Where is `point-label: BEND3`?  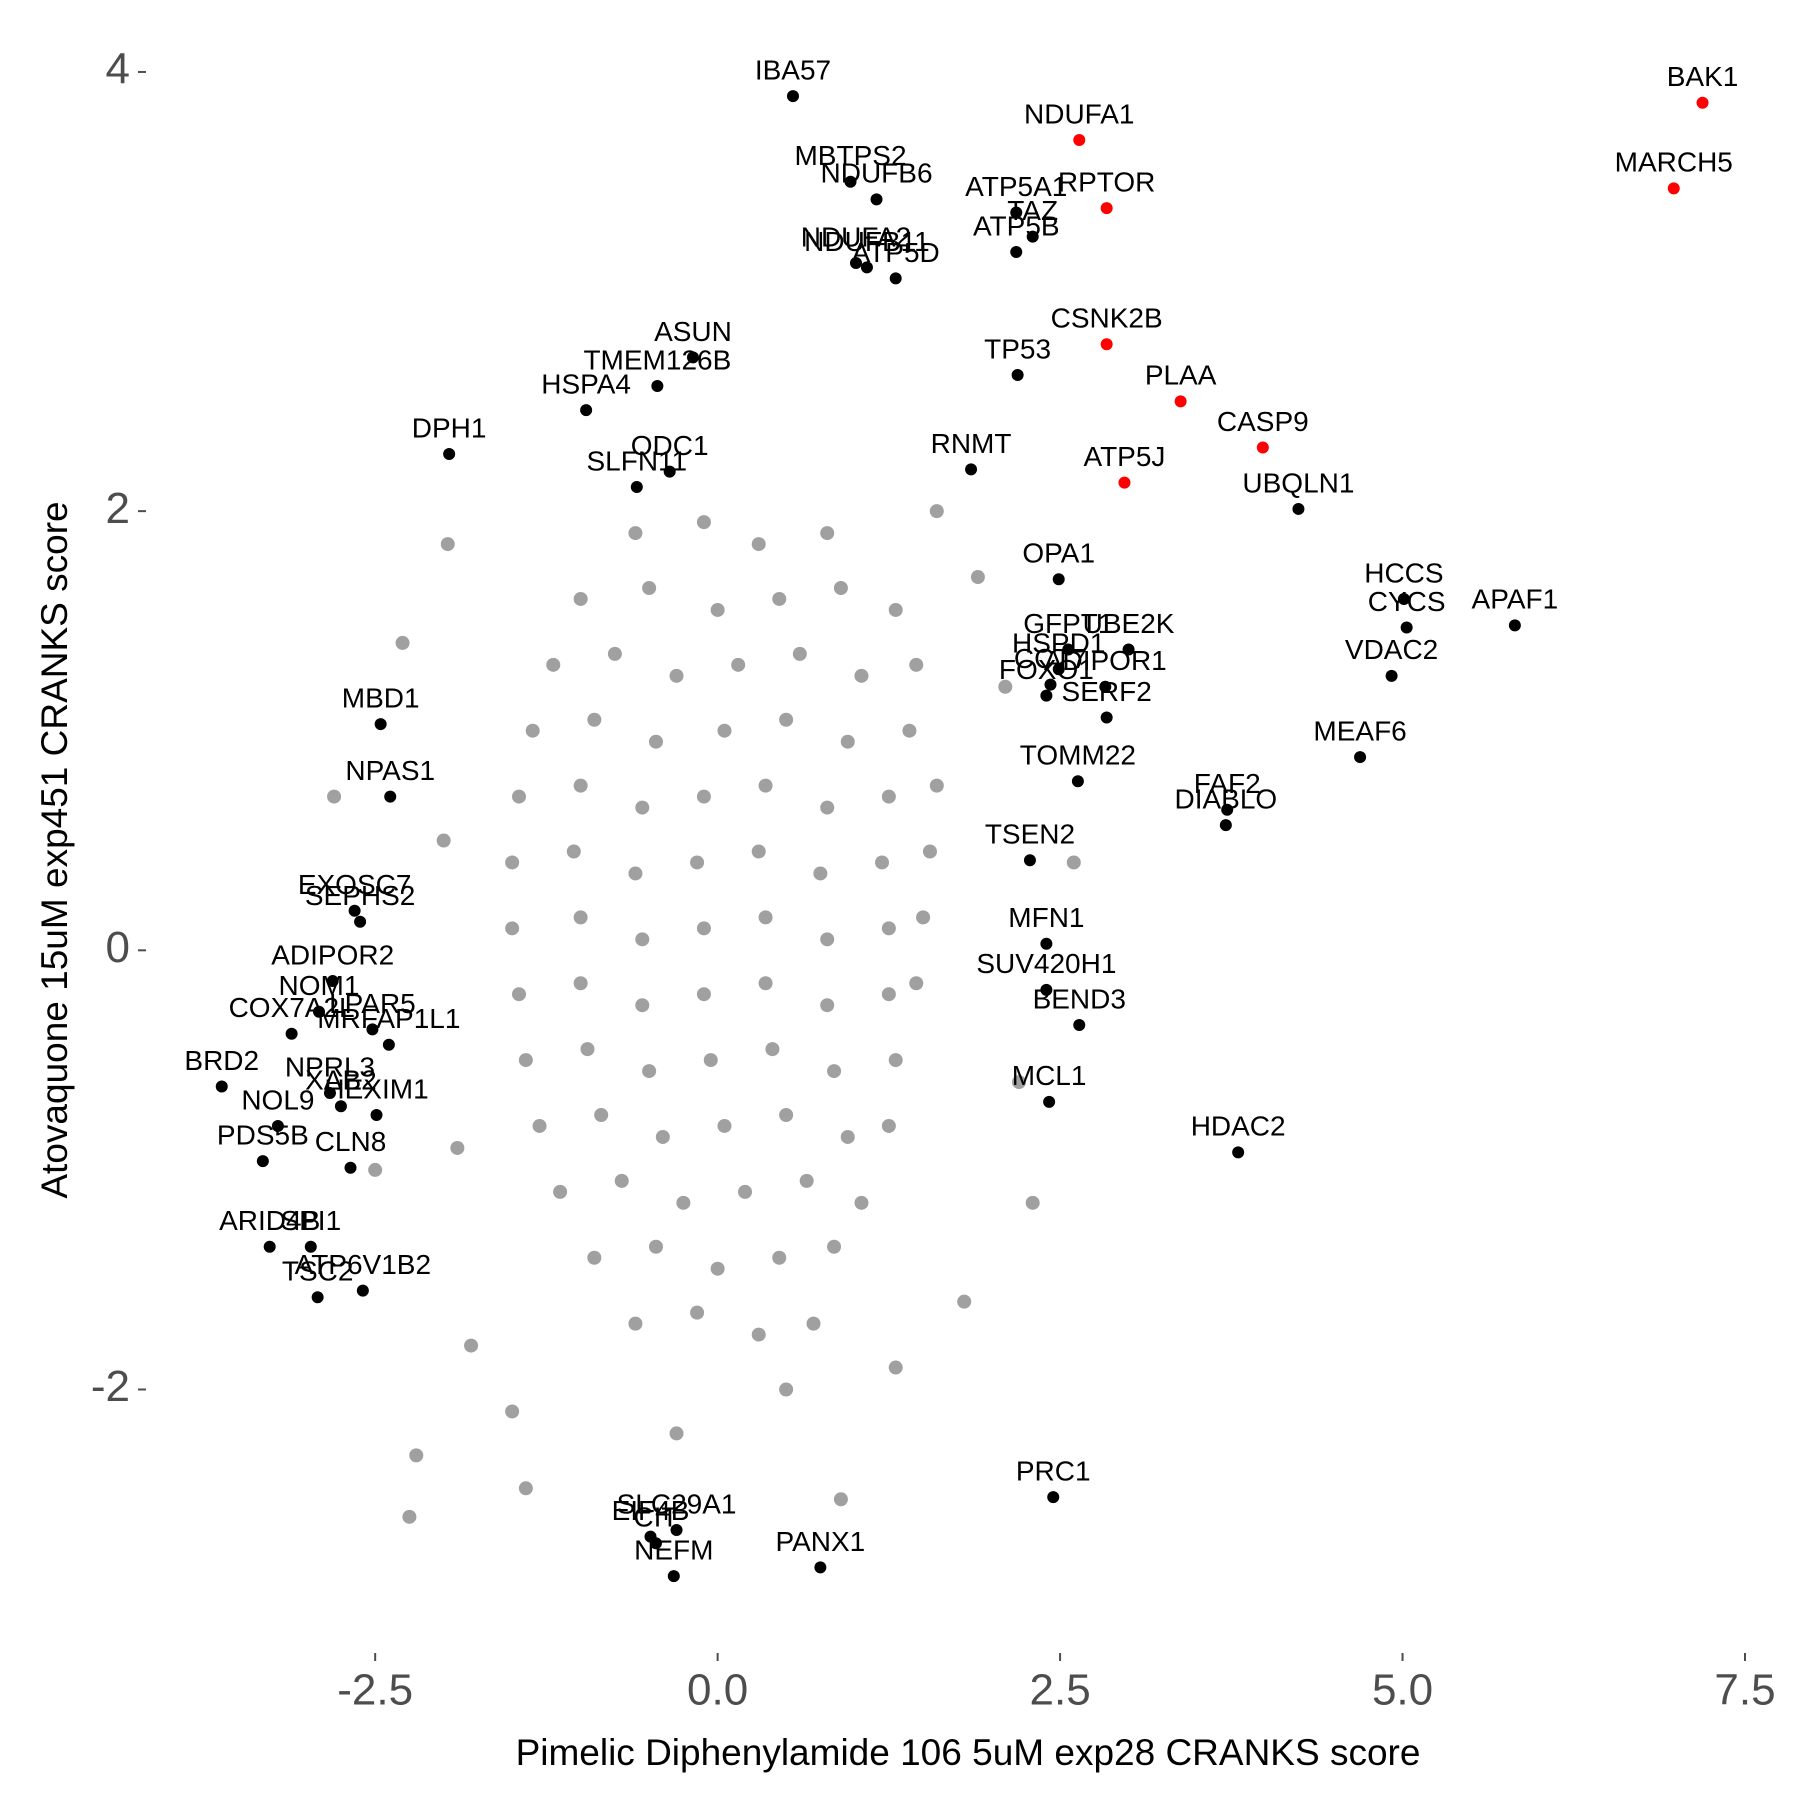
point-label: BEND3 is located at coordinates (1079, 998).